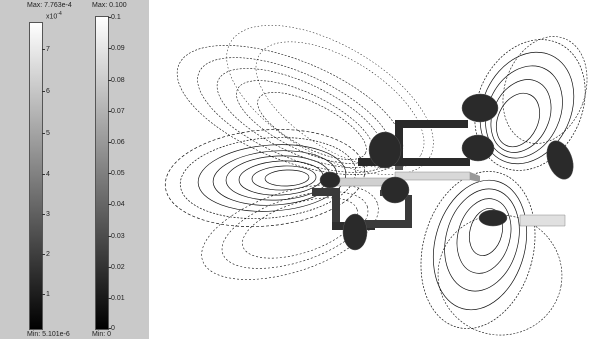 The image size is (589, 344). Describe the element at coordinates (48, 133) in the screenshot. I see `colorbar-left-tick: 5` at that location.